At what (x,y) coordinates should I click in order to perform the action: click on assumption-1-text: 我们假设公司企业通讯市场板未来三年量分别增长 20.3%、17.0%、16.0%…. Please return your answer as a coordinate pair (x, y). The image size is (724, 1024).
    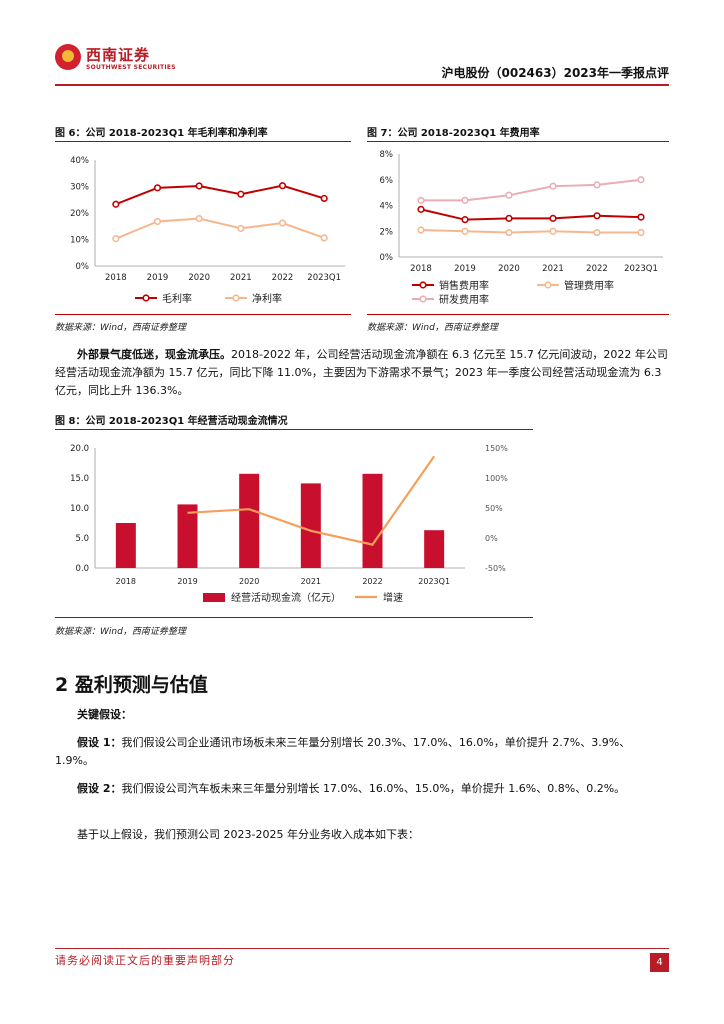
    Looking at the image, I should click on (343, 751).